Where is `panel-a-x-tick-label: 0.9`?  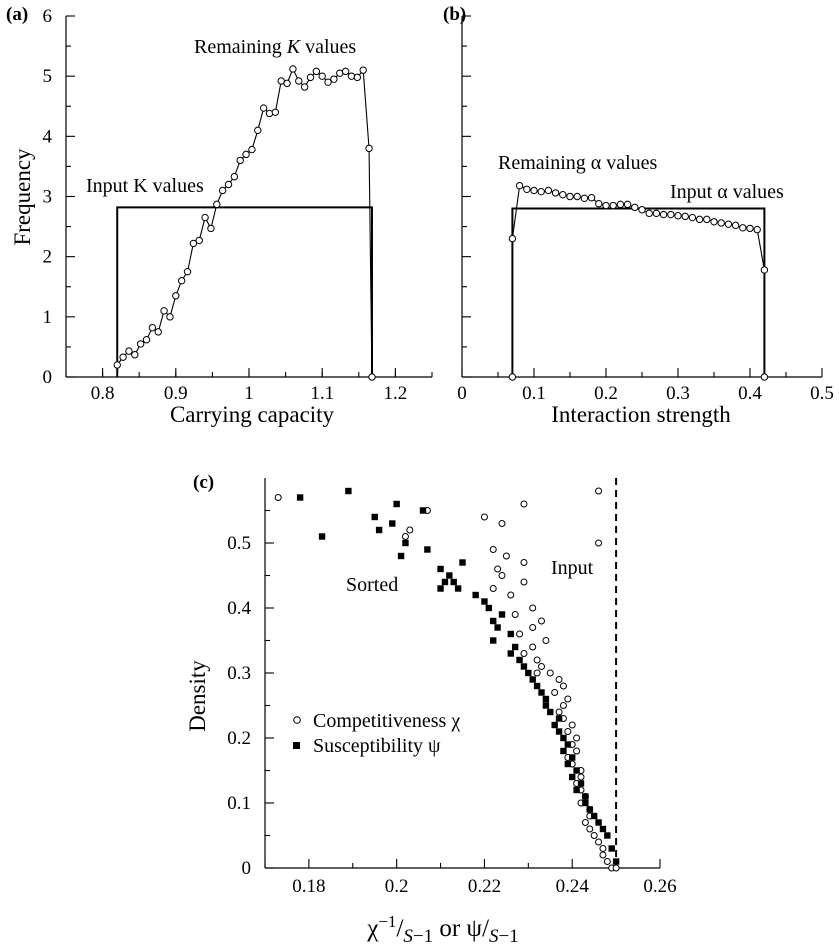 panel-a-x-tick-label: 0.9 is located at coordinates (176, 393).